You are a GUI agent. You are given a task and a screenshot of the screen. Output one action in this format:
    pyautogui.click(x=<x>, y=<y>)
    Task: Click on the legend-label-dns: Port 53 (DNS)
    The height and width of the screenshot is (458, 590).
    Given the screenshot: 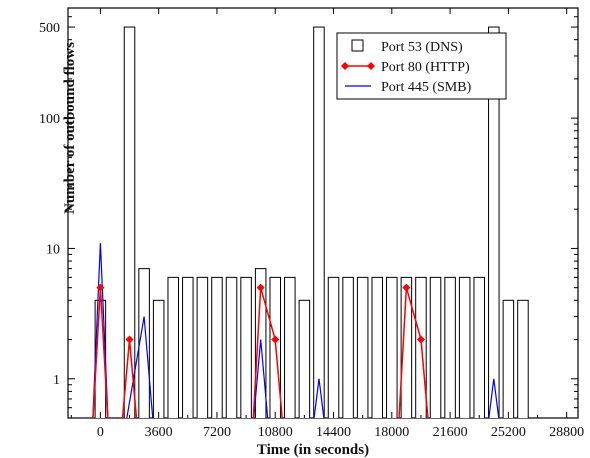 What is the action you would take?
    pyautogui.click(x=422, y=47)
    